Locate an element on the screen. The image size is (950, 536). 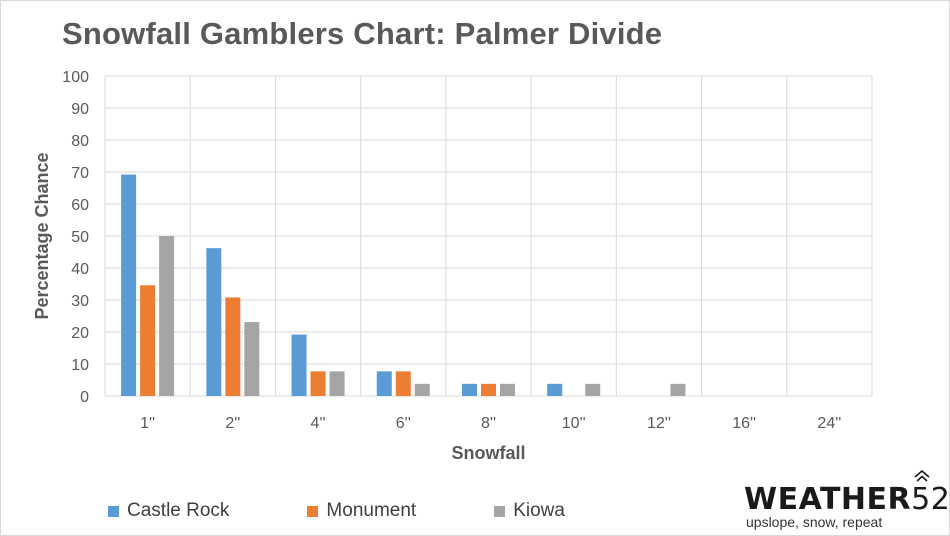
legend-item: Monument is located at coordinates (361, 511).